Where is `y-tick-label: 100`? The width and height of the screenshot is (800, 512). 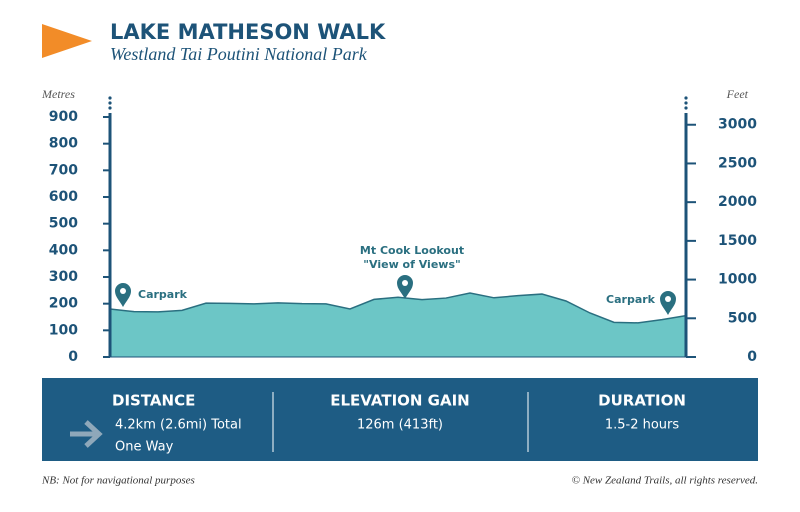
y-tick-label: 100 is located at coordinates (63, 330).